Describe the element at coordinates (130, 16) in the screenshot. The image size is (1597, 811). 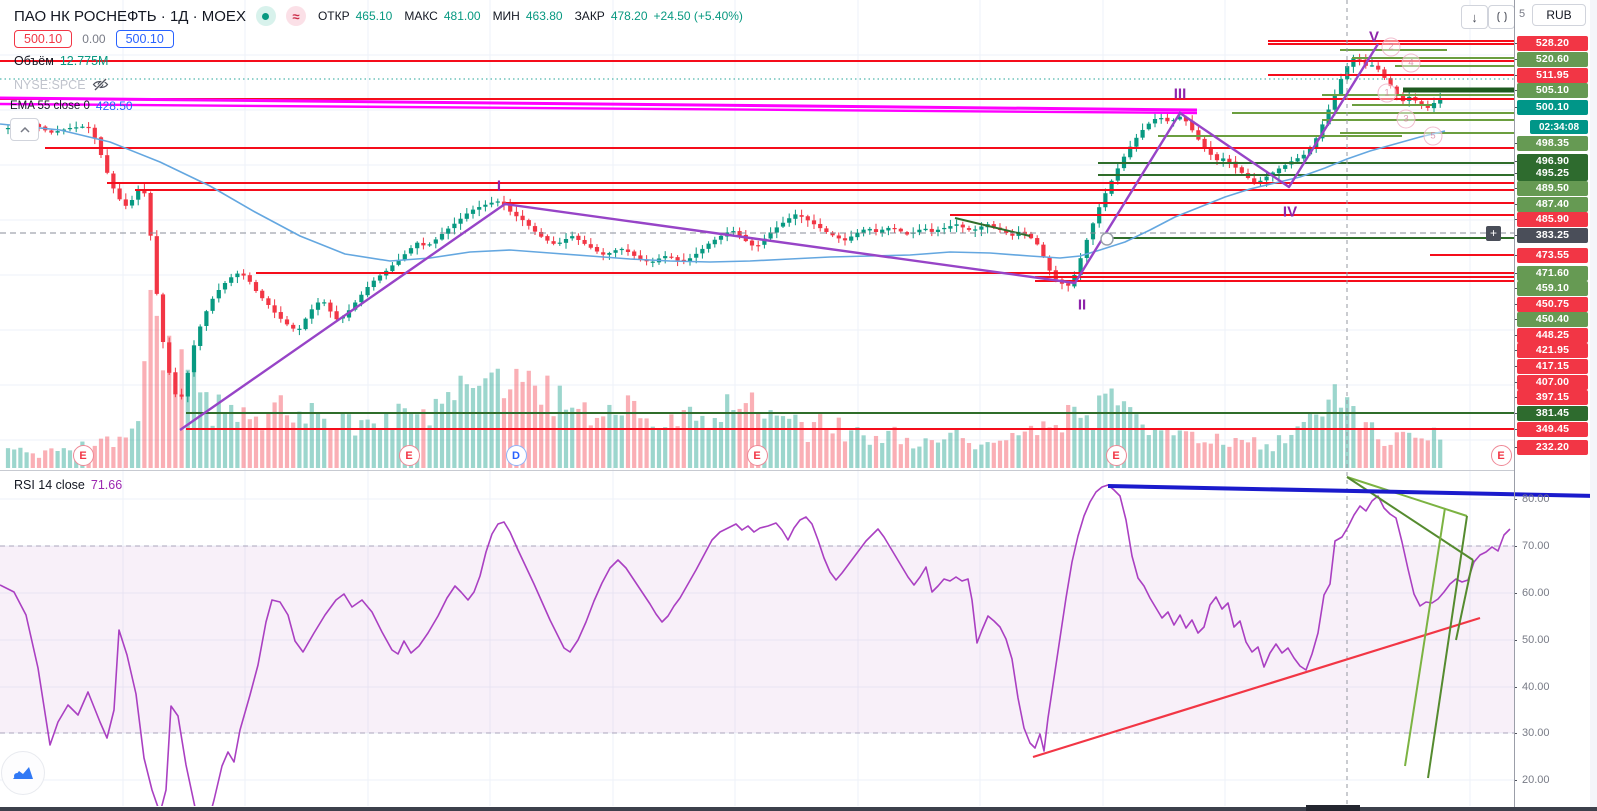
I see `symbol-title: ПАО НК РОСНЕФТЬ · 1Д · MOEX` at that location.